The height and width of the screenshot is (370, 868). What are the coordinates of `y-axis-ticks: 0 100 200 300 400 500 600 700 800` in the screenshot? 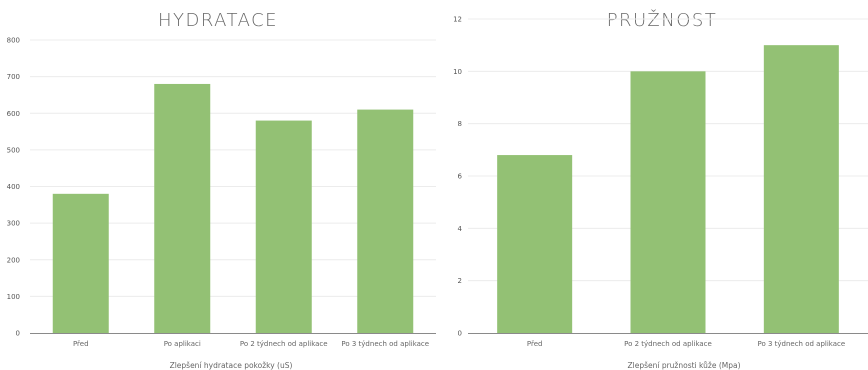 It's located at (13, 187).